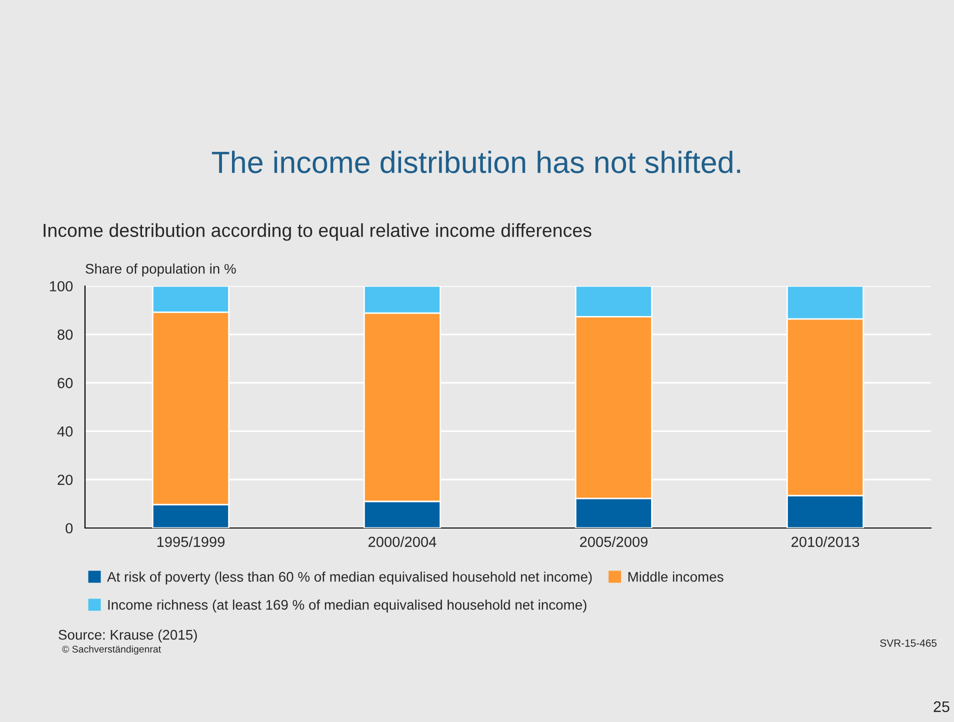 The image size is (954, 722). Describe the element at coordinates (65, 480) in the screenshot. I see `y-tick-label: 20` at that location.